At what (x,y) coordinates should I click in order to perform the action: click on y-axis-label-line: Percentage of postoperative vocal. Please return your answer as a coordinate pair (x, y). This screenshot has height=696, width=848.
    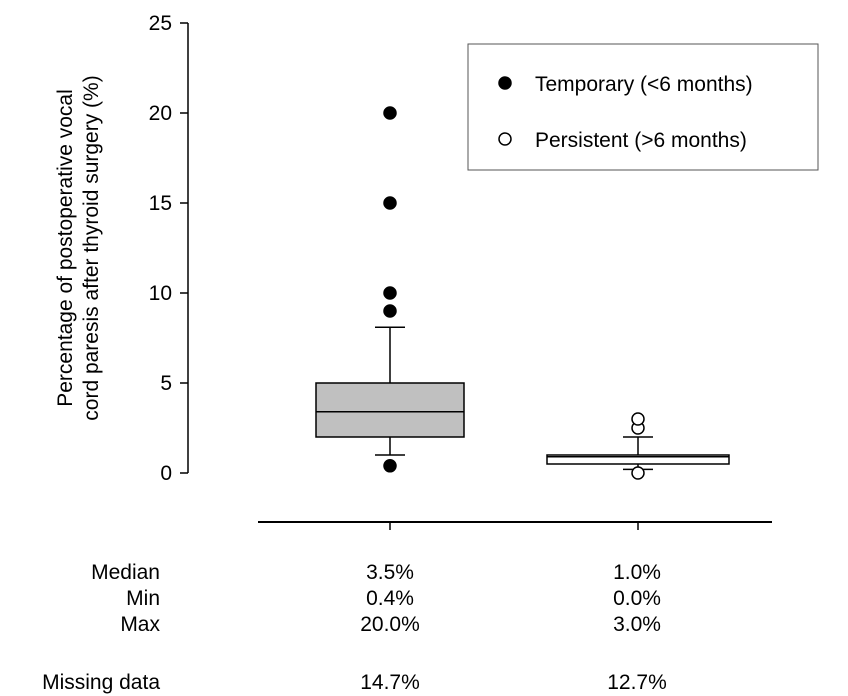
    Looking at the image, I should click on (65, 248).